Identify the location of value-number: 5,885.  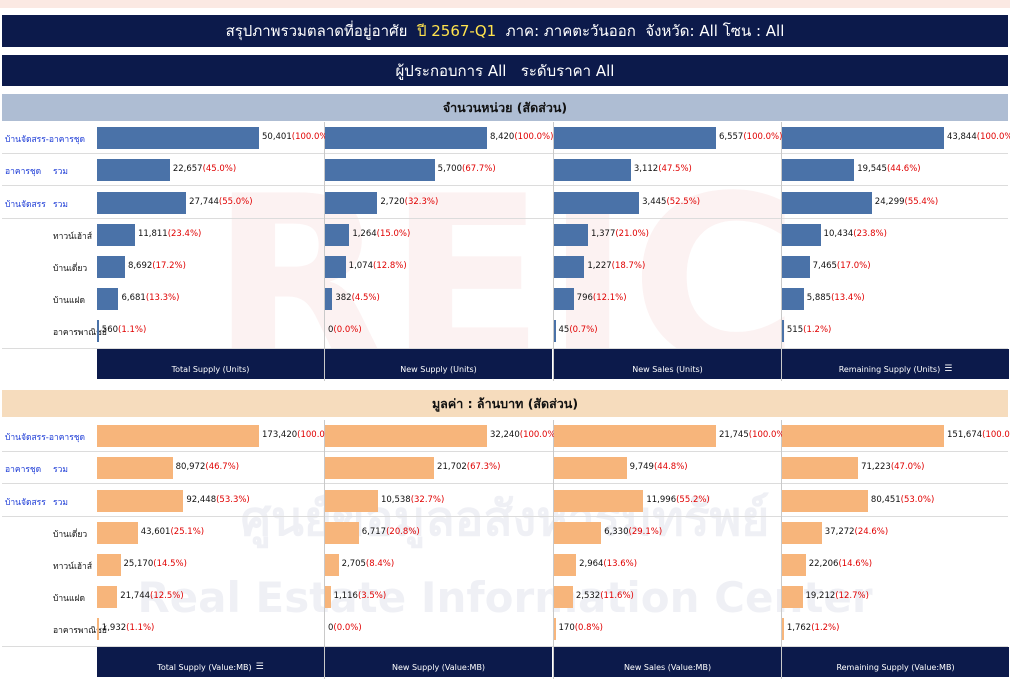
(819, 298).